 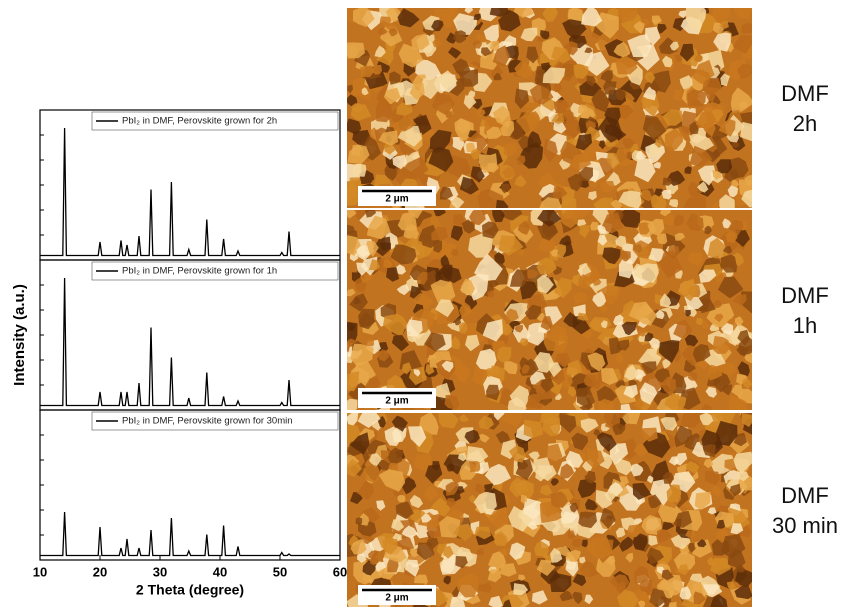 What do you see at coordinates (805, 325) in the screenshot?
I see `afm-label: 1h` at bounding box center [805, 325].